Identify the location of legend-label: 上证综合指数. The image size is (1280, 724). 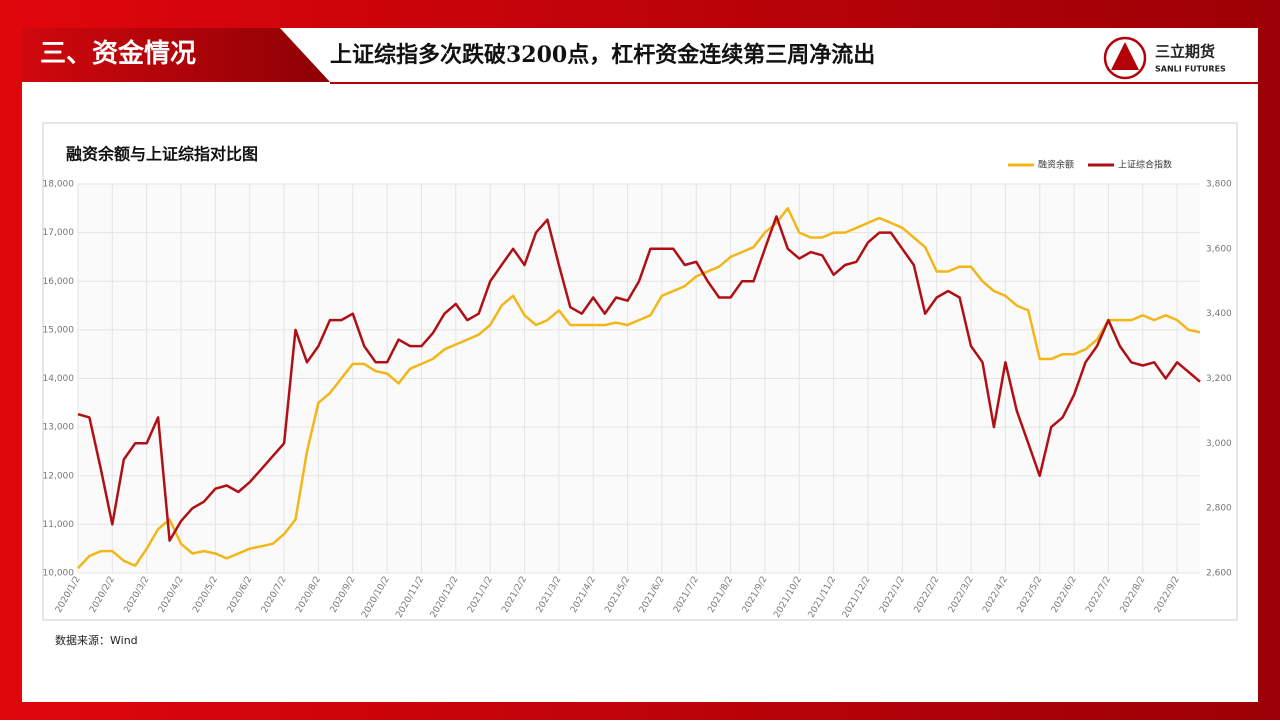
(1145, 165).